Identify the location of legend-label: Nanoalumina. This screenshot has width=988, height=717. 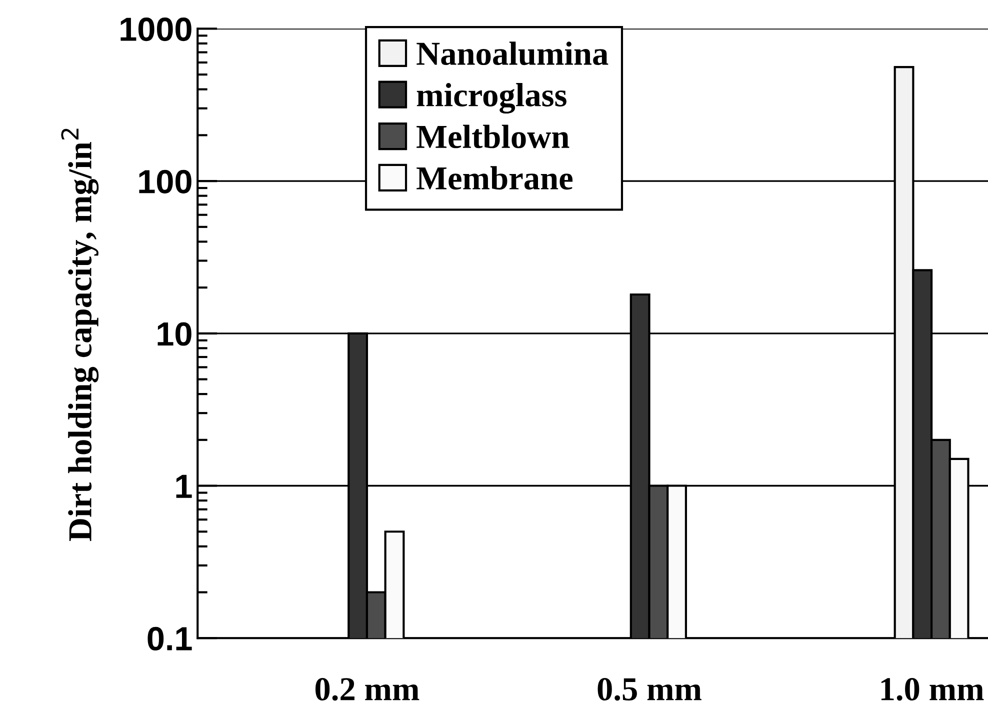
(512, 54).